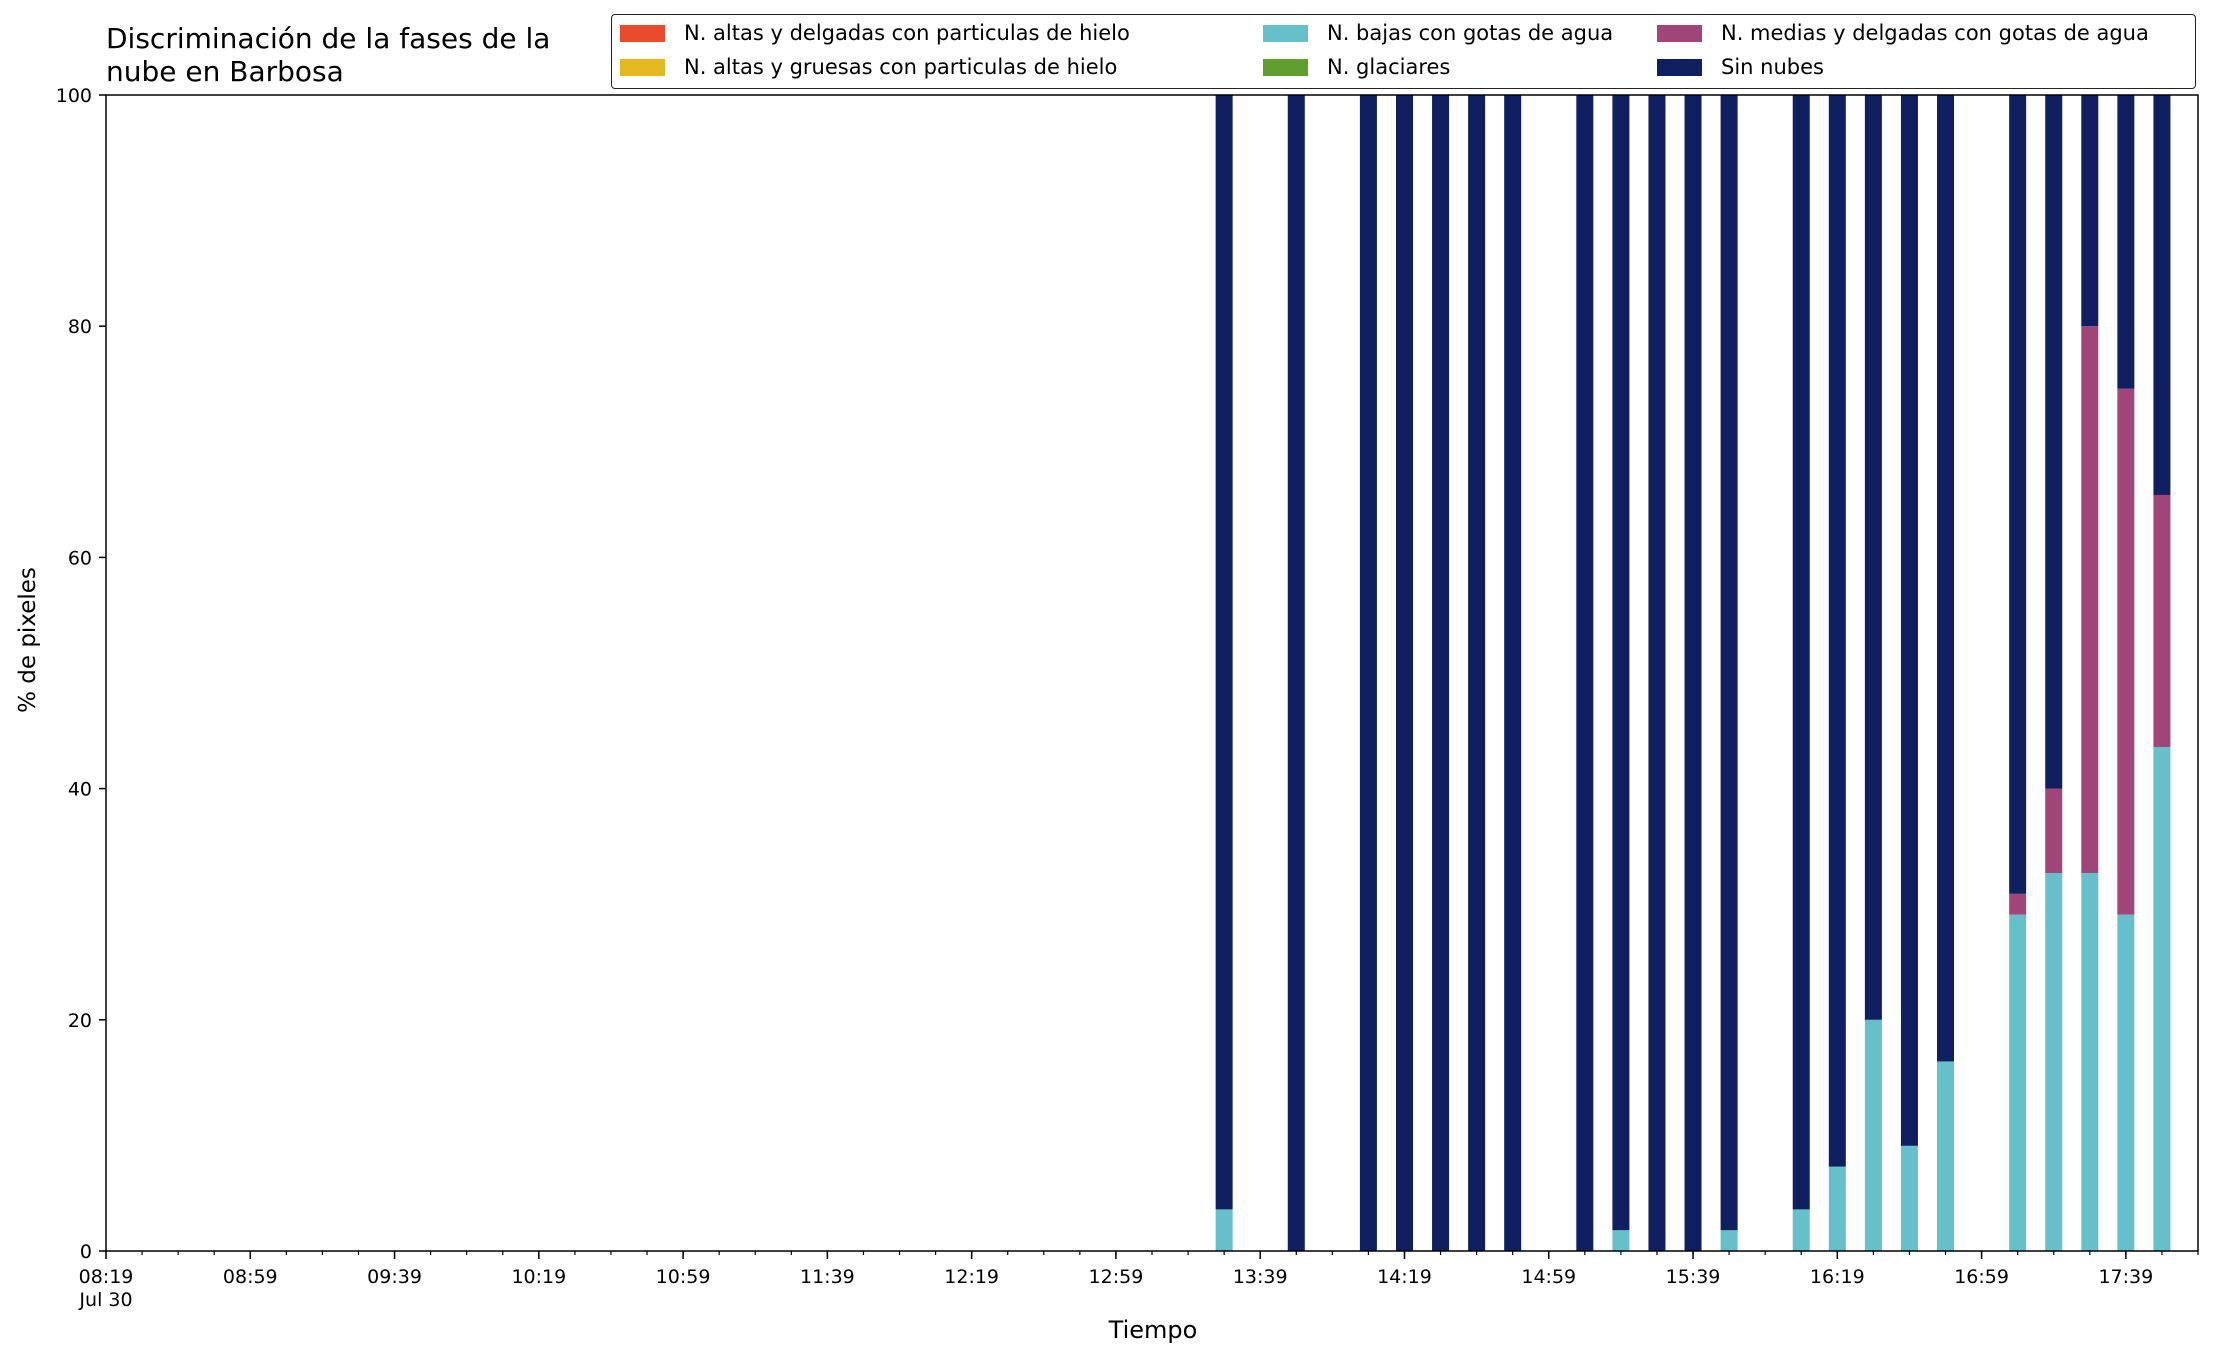 The width and height of the screenshot is (2216, 1355). I want to click on legend-item: N. bajas con gotas de agua, so click(1438, 33).